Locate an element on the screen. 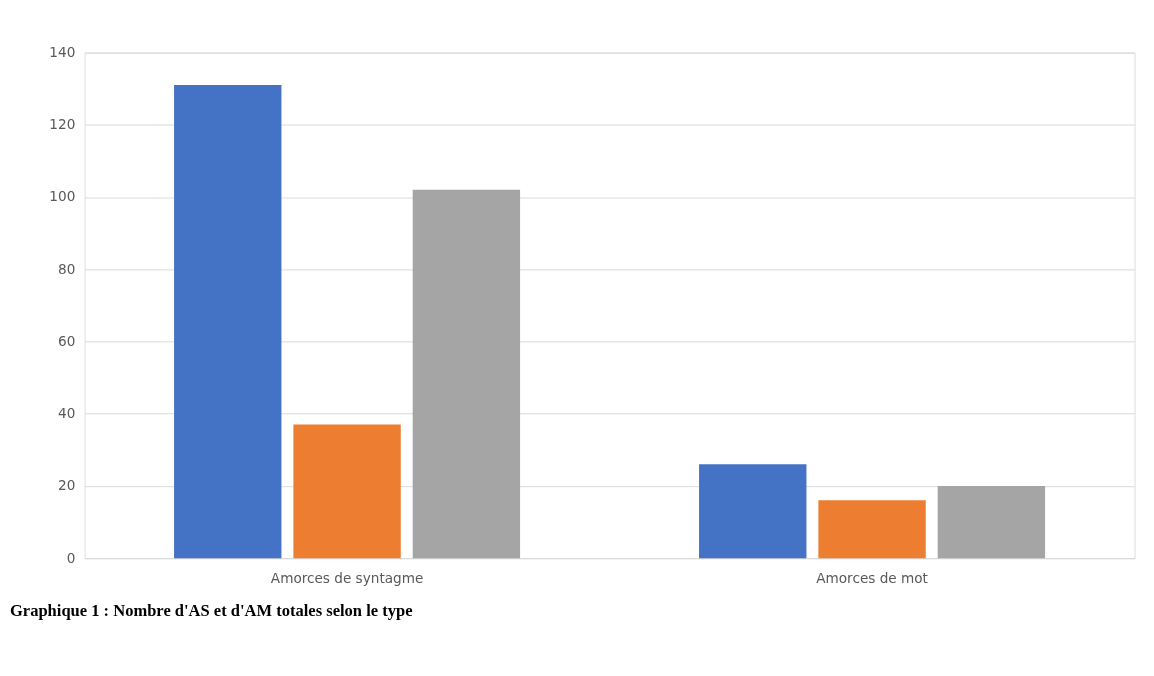  y-tick-label: 40 is located at coordinates (67, 413).